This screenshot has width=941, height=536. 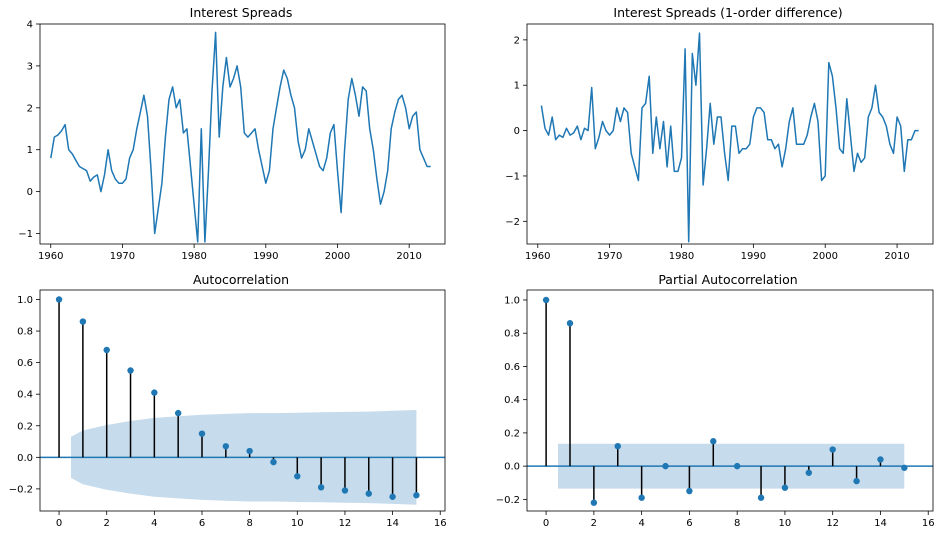 I want to click on chart-title: Partial Autocorrelation, so click(x=727, y=279).